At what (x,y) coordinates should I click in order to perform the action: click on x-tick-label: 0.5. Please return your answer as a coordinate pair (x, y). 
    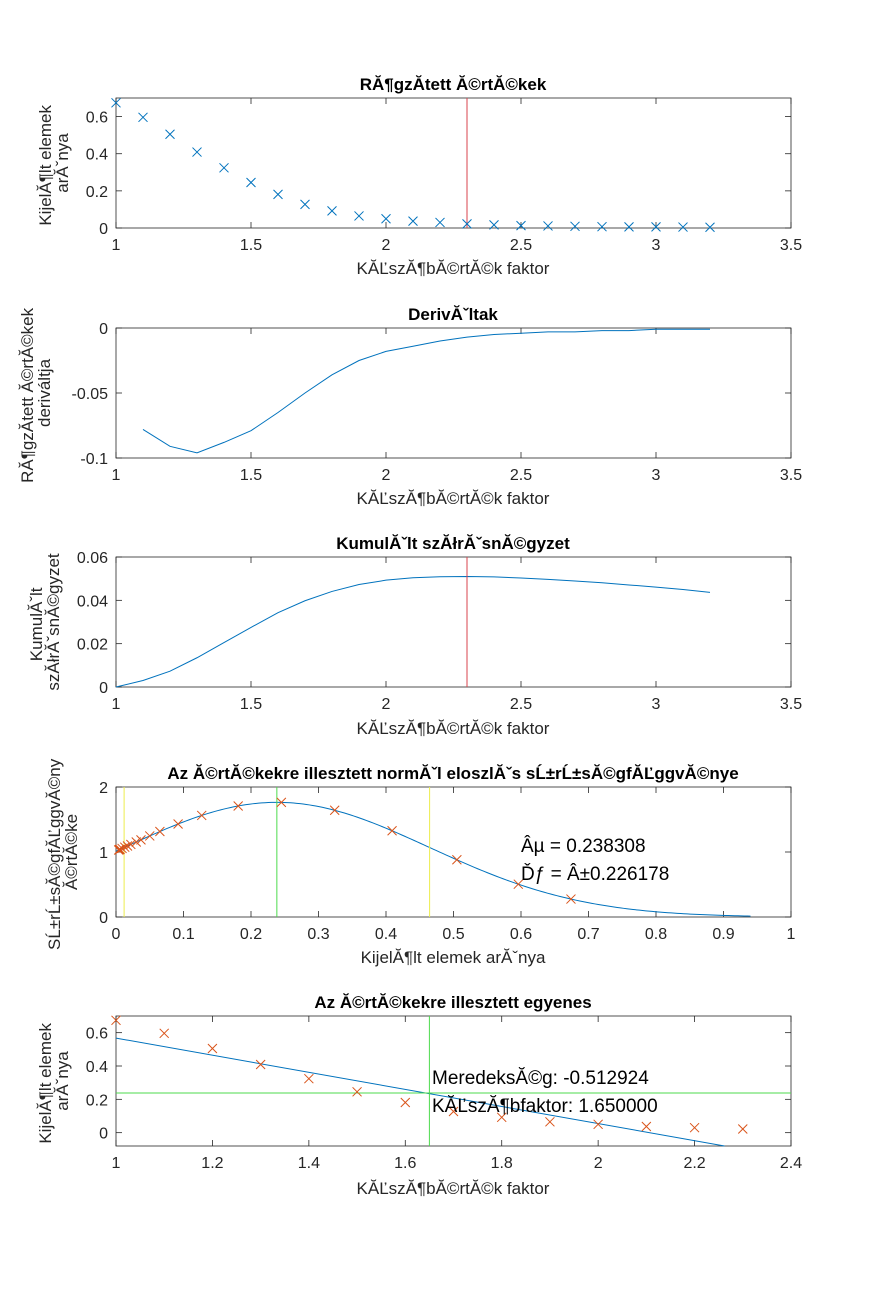
    Looking at the image, I should click on (453, 934).